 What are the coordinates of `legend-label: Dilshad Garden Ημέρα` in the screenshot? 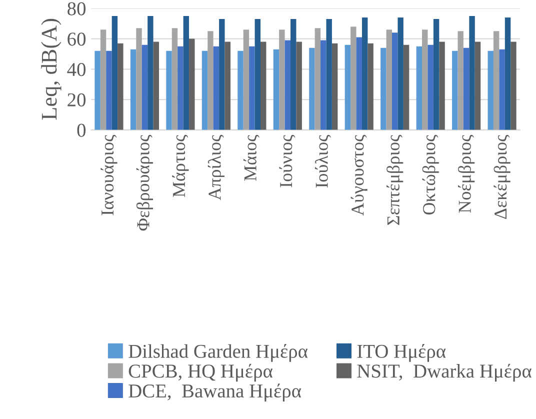 It's located at (218, 353).